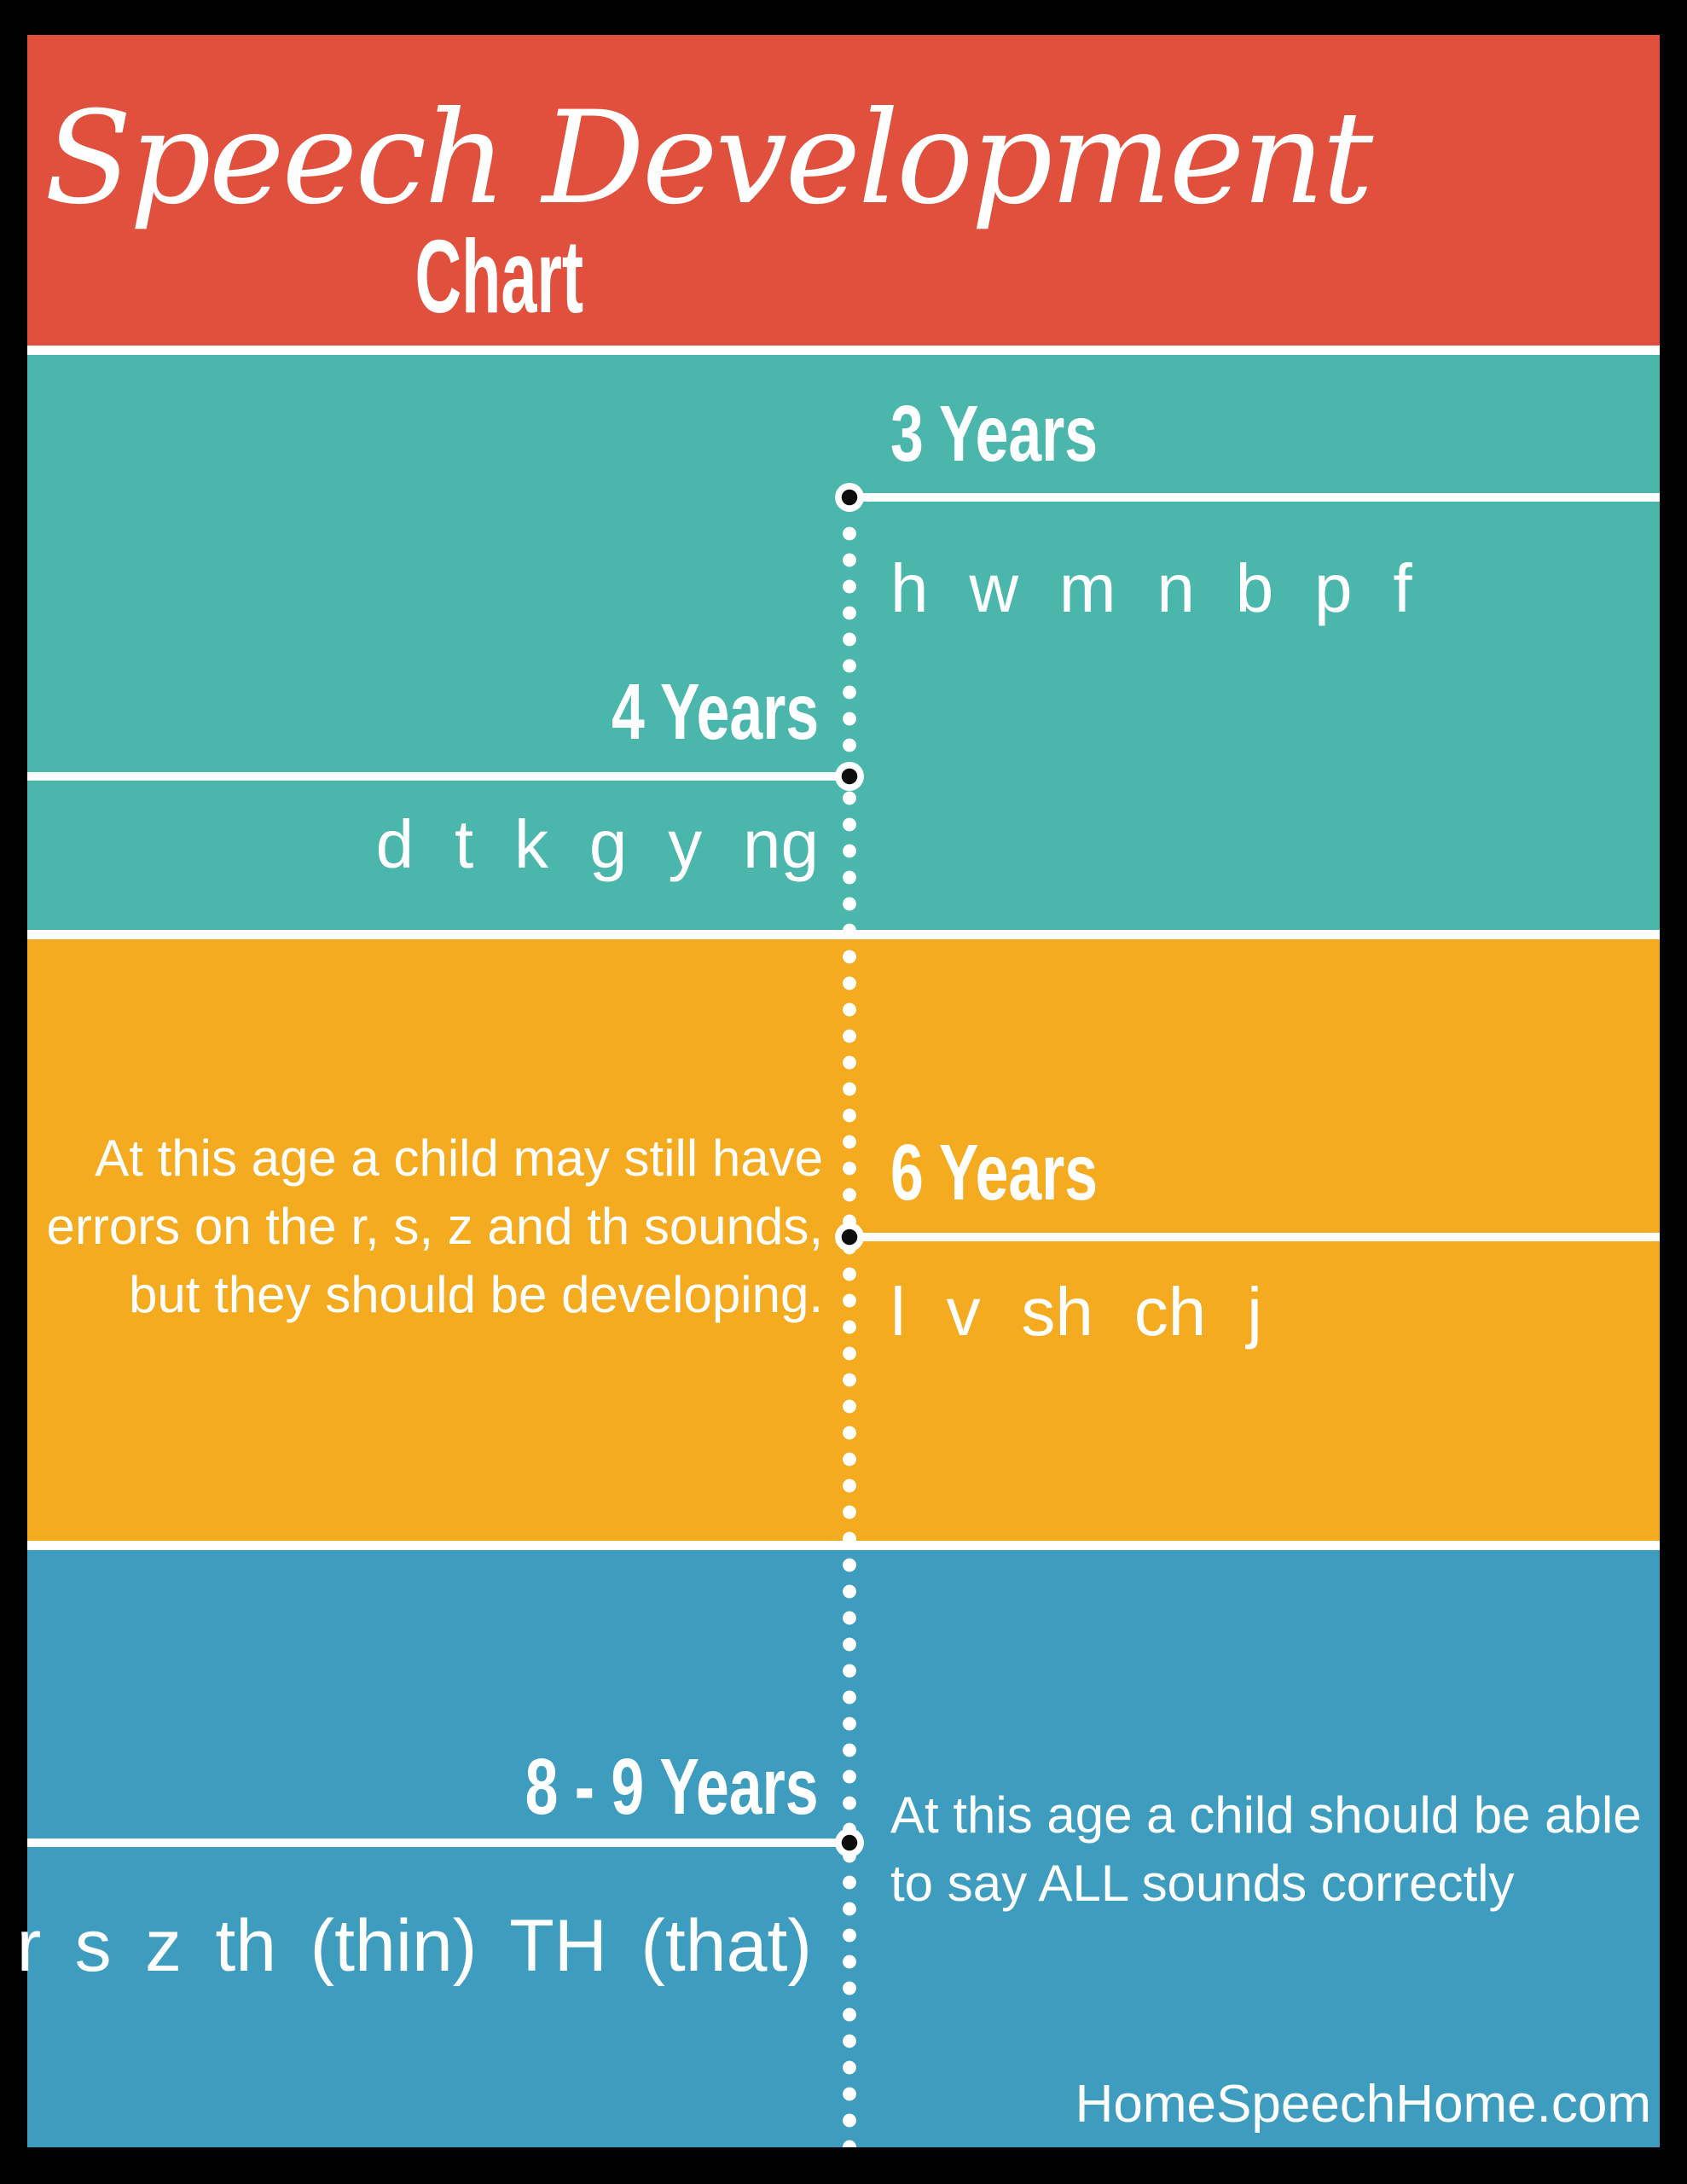  Describe the element at coordinates (995, 433) in the screenshot. I see `age-heading-3-years-text: 3 Years` at that location.